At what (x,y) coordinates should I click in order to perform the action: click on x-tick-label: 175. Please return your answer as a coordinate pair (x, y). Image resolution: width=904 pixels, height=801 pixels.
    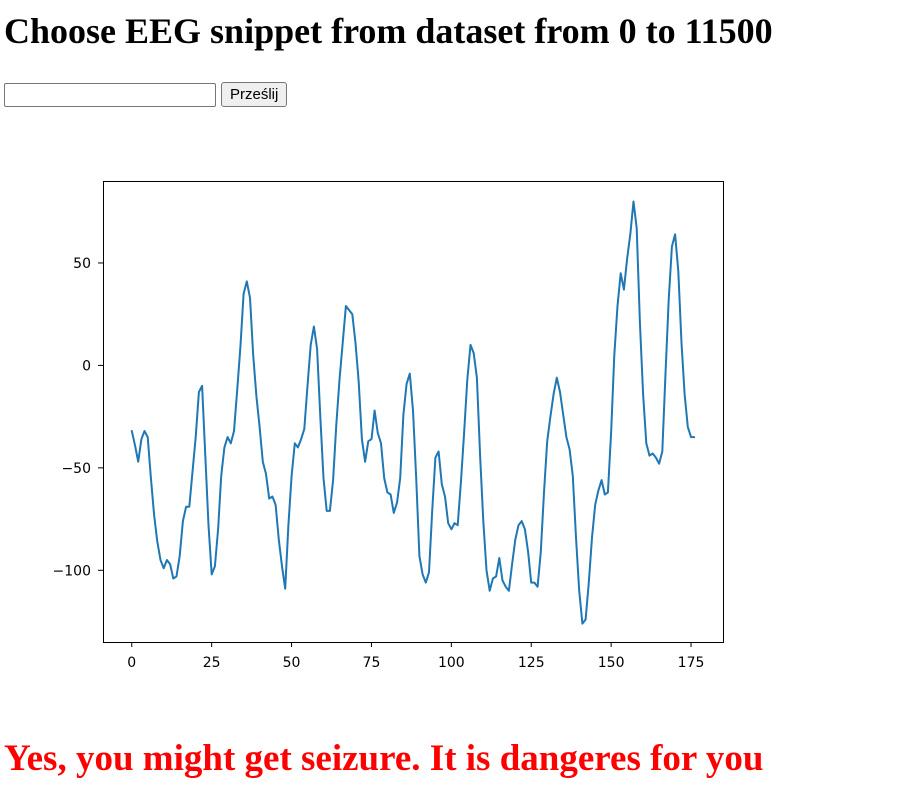
    Looking at the image, I should click on (691, 663).